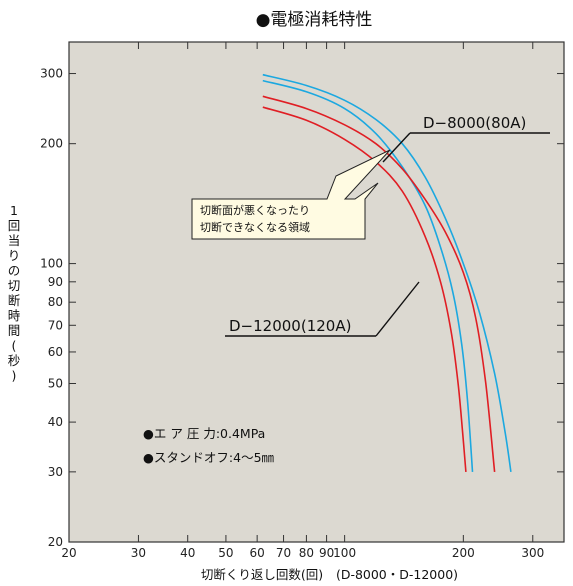  I want to click on y-tick-label: 30, so click(55, 472).